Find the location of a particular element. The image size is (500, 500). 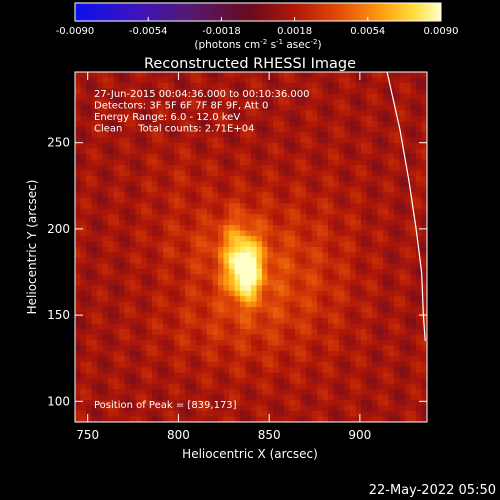

colorbar-tick-label: 0.0090 is located at coordinates (441, 31).